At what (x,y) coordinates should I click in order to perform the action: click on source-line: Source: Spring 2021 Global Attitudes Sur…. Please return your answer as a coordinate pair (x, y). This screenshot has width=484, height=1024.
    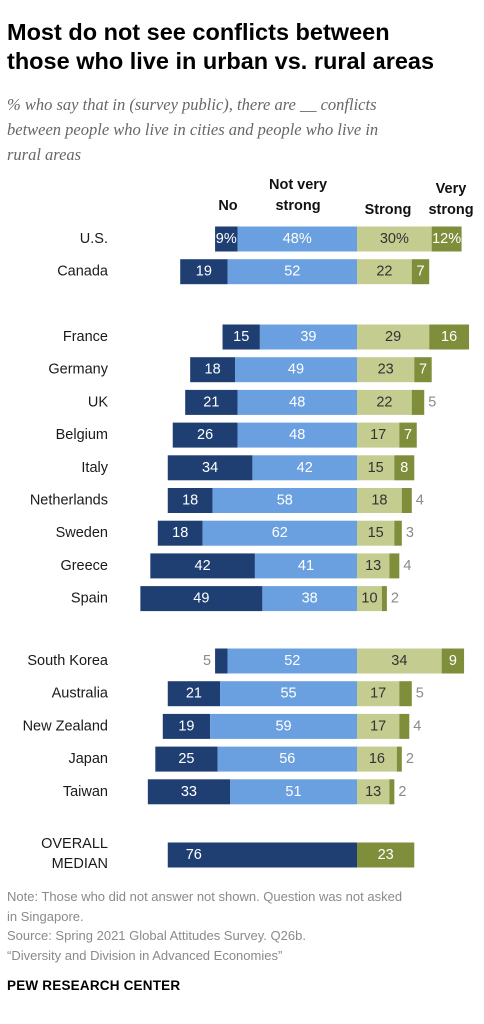
    Looking at the image, I should click on (156, 935).